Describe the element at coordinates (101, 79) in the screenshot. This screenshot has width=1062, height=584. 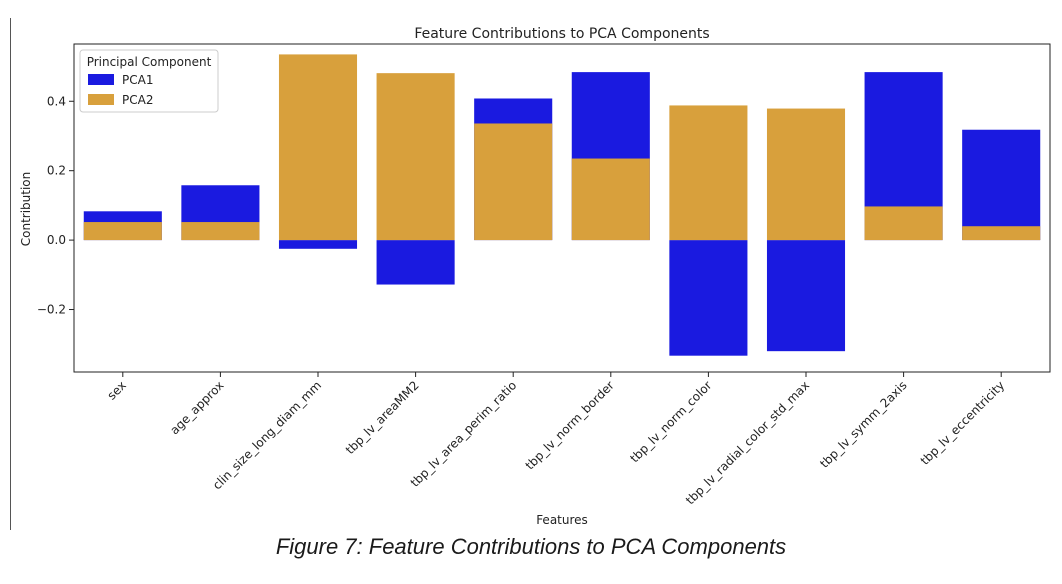
I see `legend-swatch-pca1` at that location.